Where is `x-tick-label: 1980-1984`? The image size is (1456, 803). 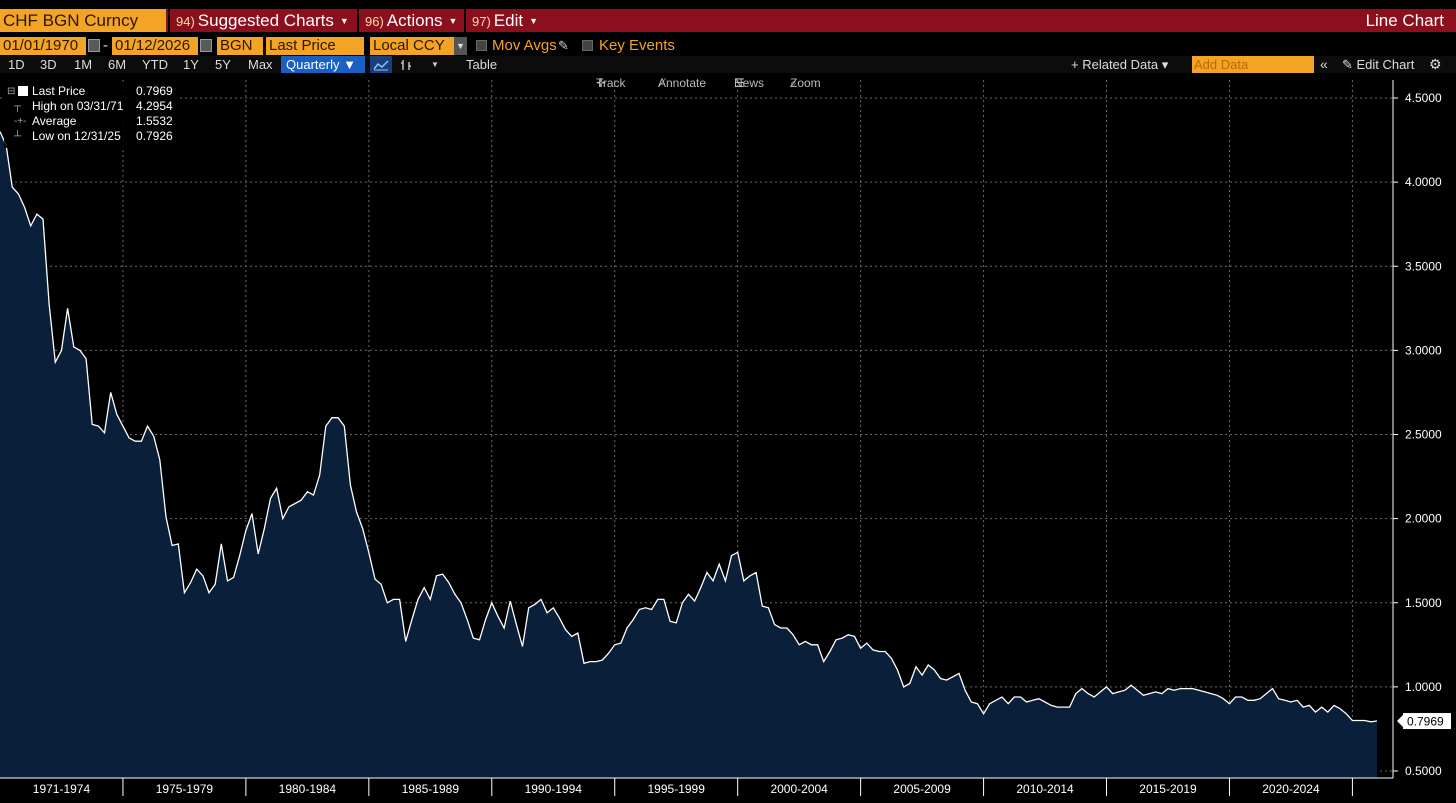
x-tick-label: 1980-1984 is located at coordinates (308, 789).